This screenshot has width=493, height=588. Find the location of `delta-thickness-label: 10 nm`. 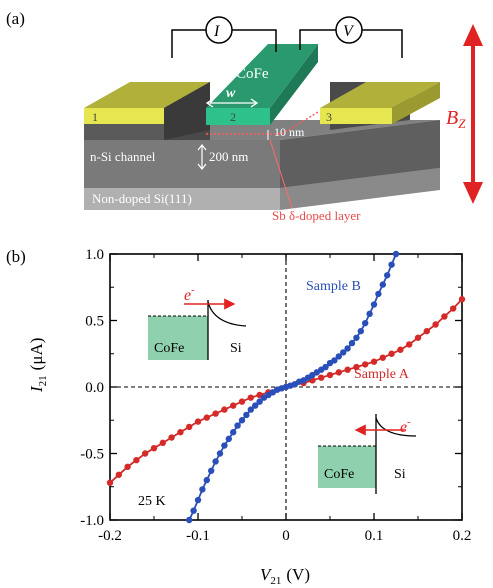

delta-thickness-label: 10 nm is located at coordinates (289, 132).